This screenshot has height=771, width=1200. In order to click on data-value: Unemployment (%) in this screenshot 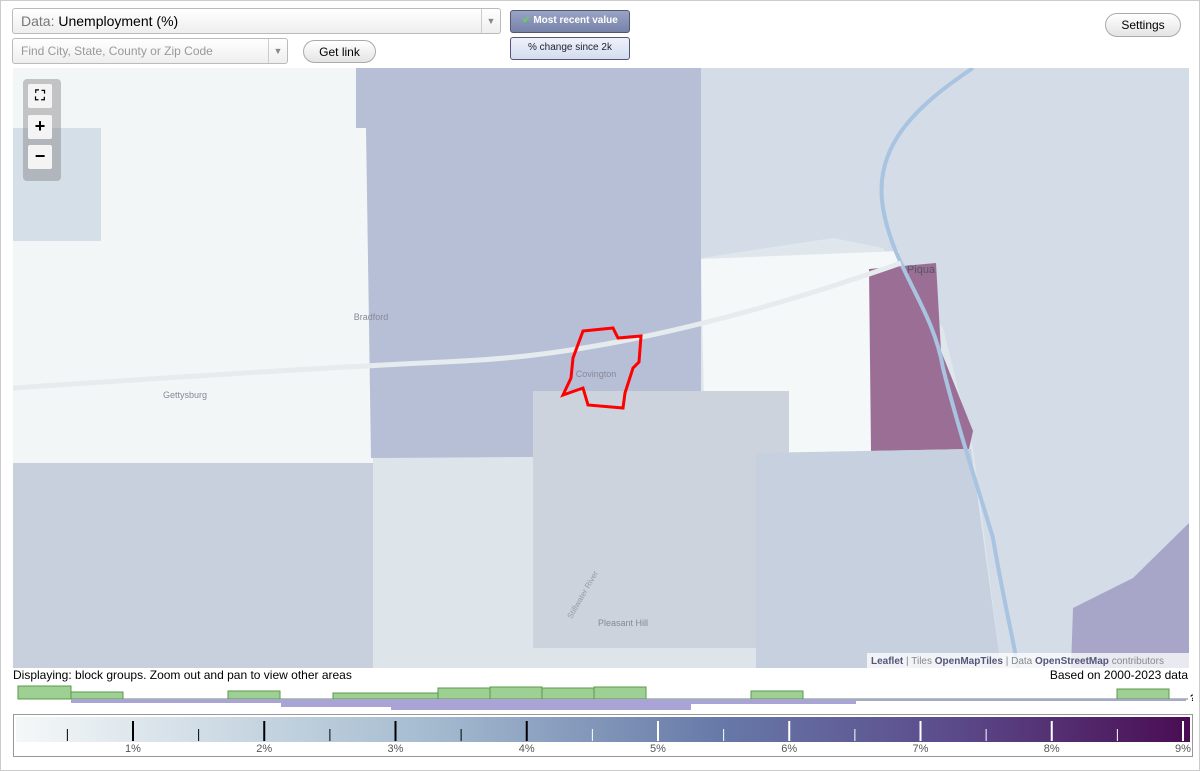, I will do `click(118, 21)`.